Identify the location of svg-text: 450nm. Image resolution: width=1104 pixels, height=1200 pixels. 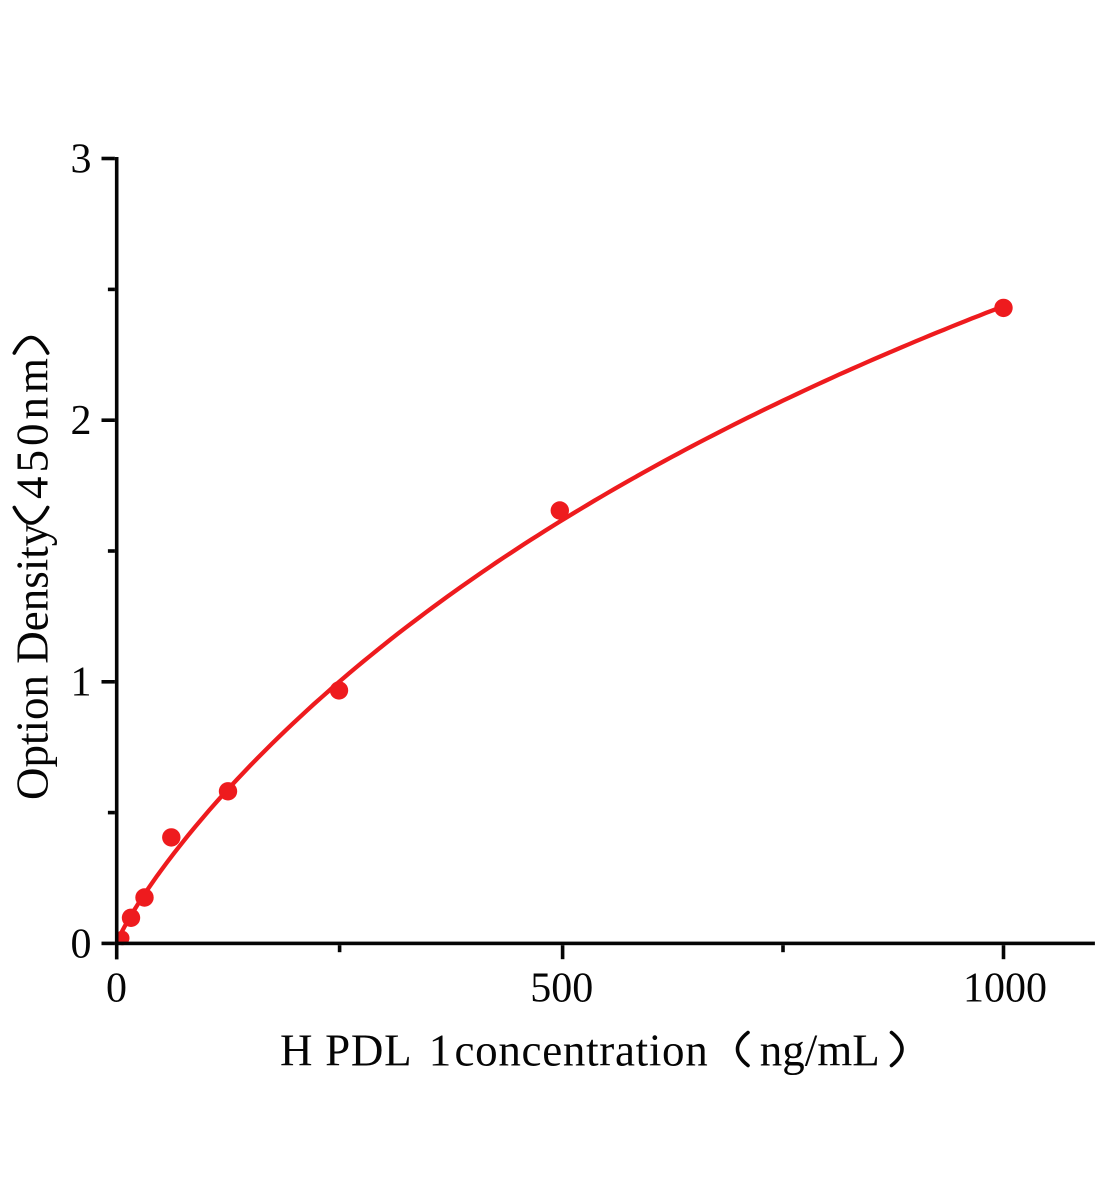
(33, 426).